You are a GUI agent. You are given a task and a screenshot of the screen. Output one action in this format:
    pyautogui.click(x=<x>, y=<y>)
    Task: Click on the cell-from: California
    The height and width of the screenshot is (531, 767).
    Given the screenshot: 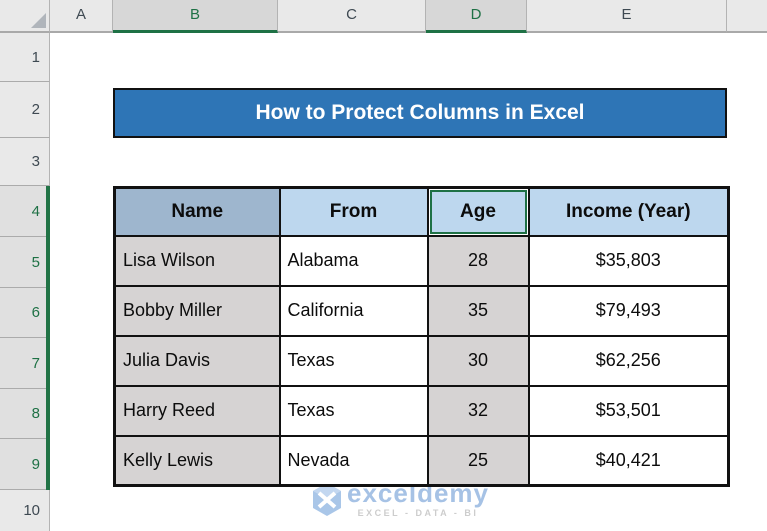 What is the action you would take?
    pyautogui.click(x=353, y=310)
    